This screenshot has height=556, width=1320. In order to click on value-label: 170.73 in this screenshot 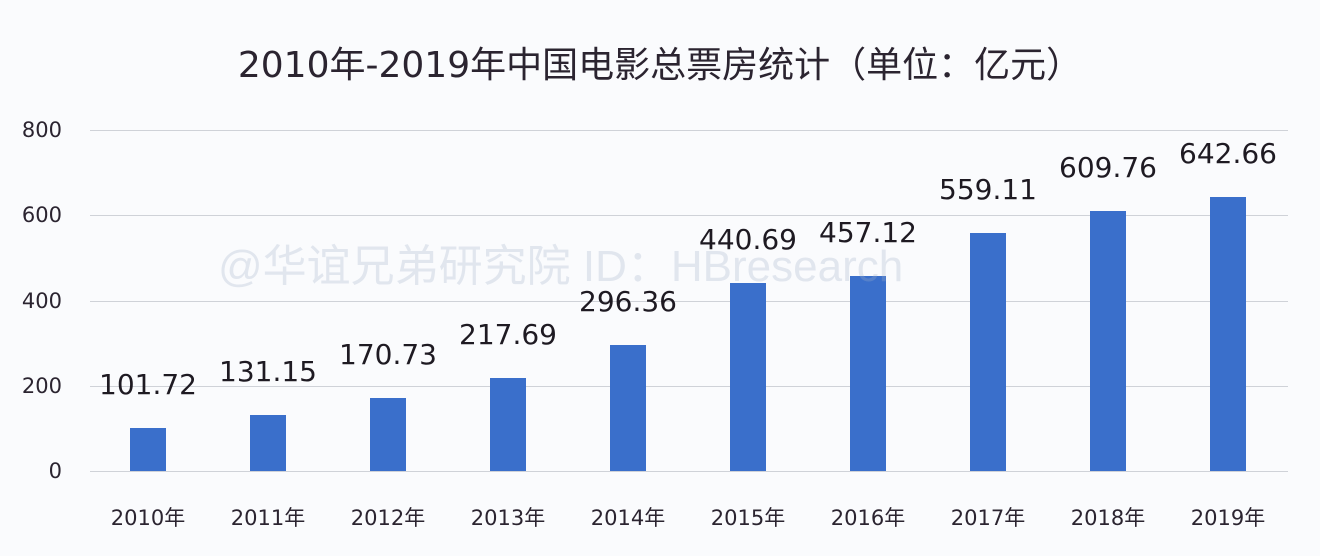, I will do `click(388, 355)`.